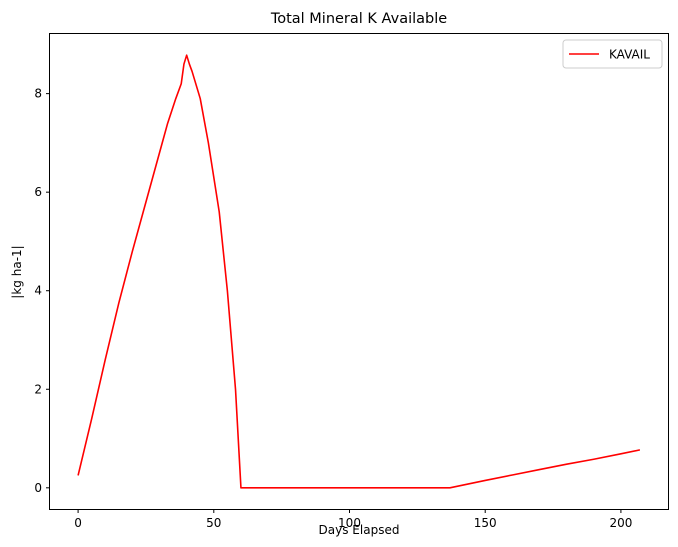 The height and width of the screenshot is (547, 678). I want to click on y-tick-label: 8, so click(38, 94).